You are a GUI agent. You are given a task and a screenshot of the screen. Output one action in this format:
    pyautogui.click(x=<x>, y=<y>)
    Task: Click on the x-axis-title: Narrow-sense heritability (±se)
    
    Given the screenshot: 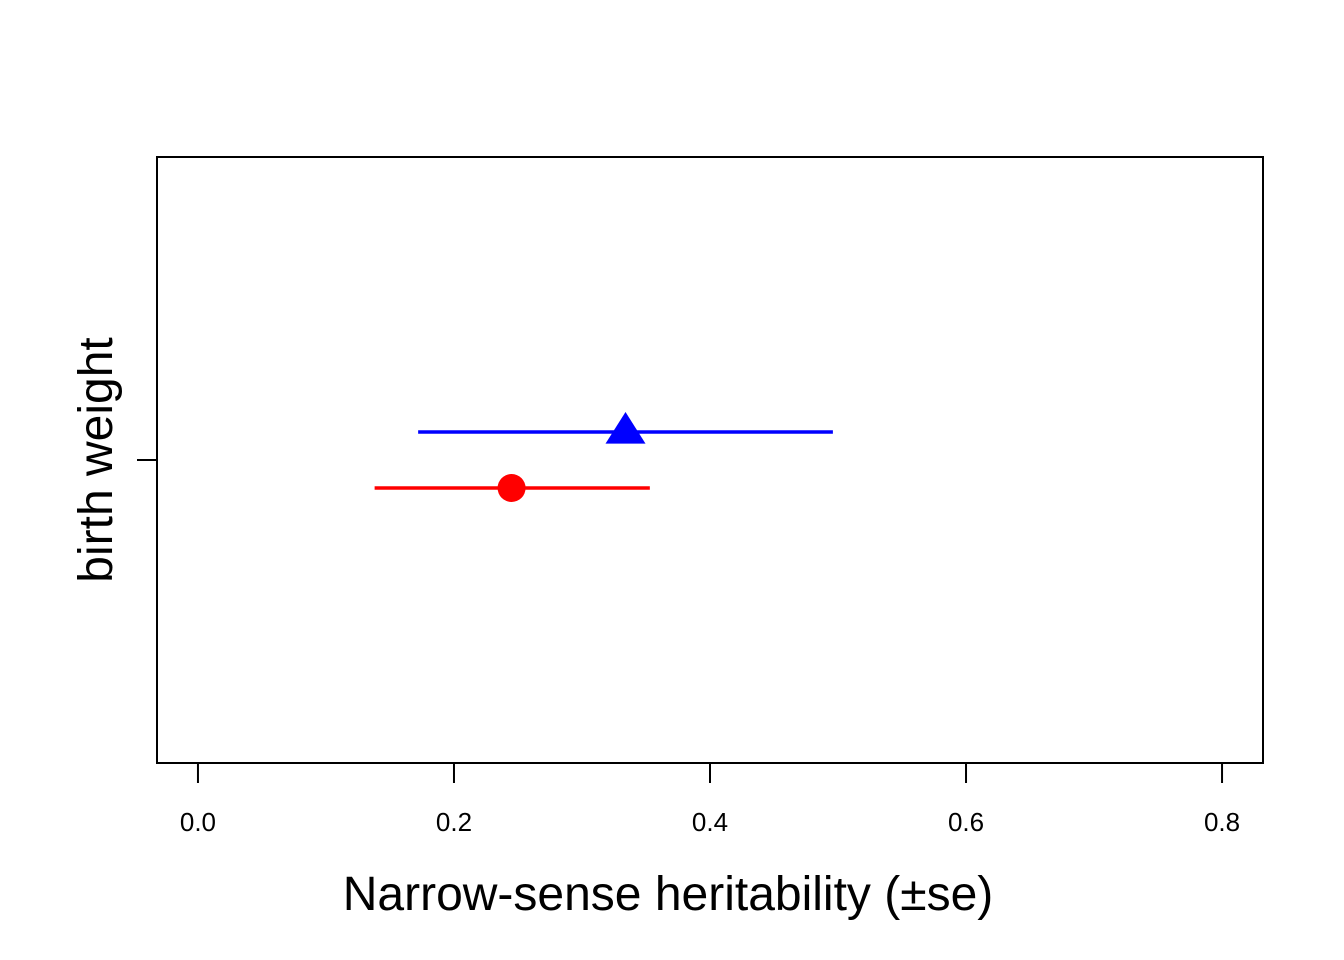 What is the action you would take?
    pyautogui.click(x=668, y=894)
    